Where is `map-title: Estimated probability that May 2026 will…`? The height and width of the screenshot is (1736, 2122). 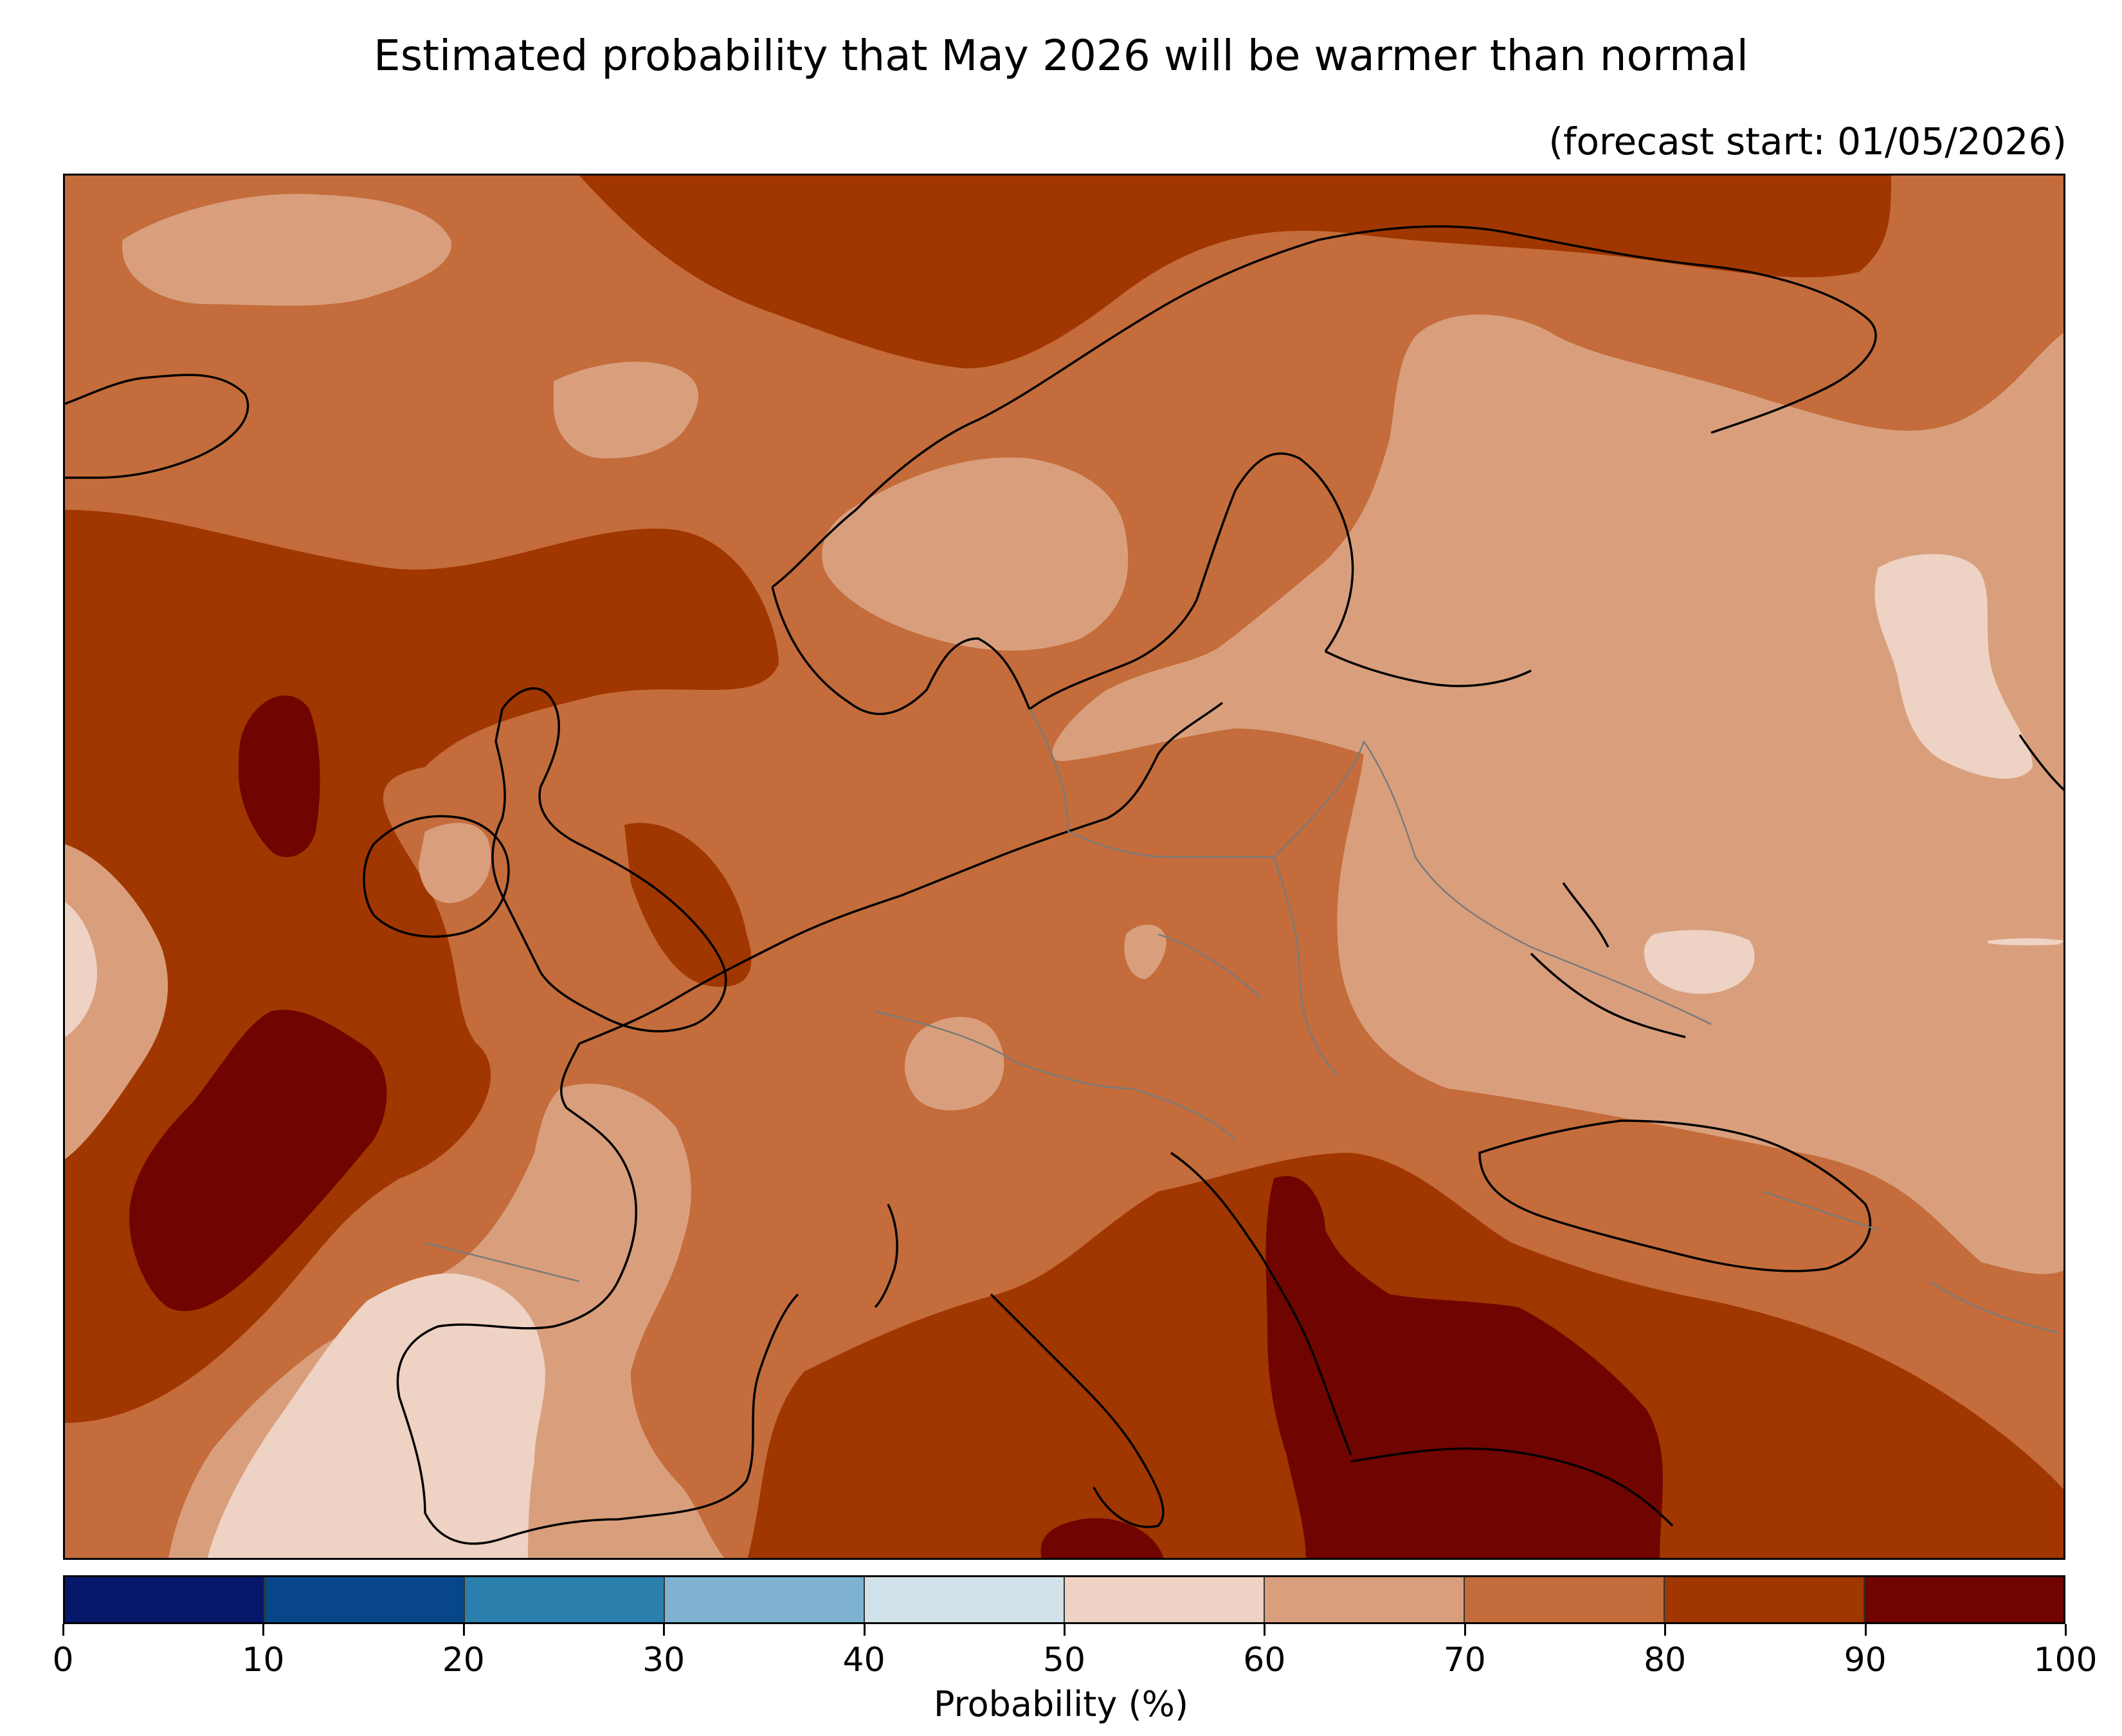
map-title: Estimated probability that May 2026 will… is located at coordinates (1061, 55).